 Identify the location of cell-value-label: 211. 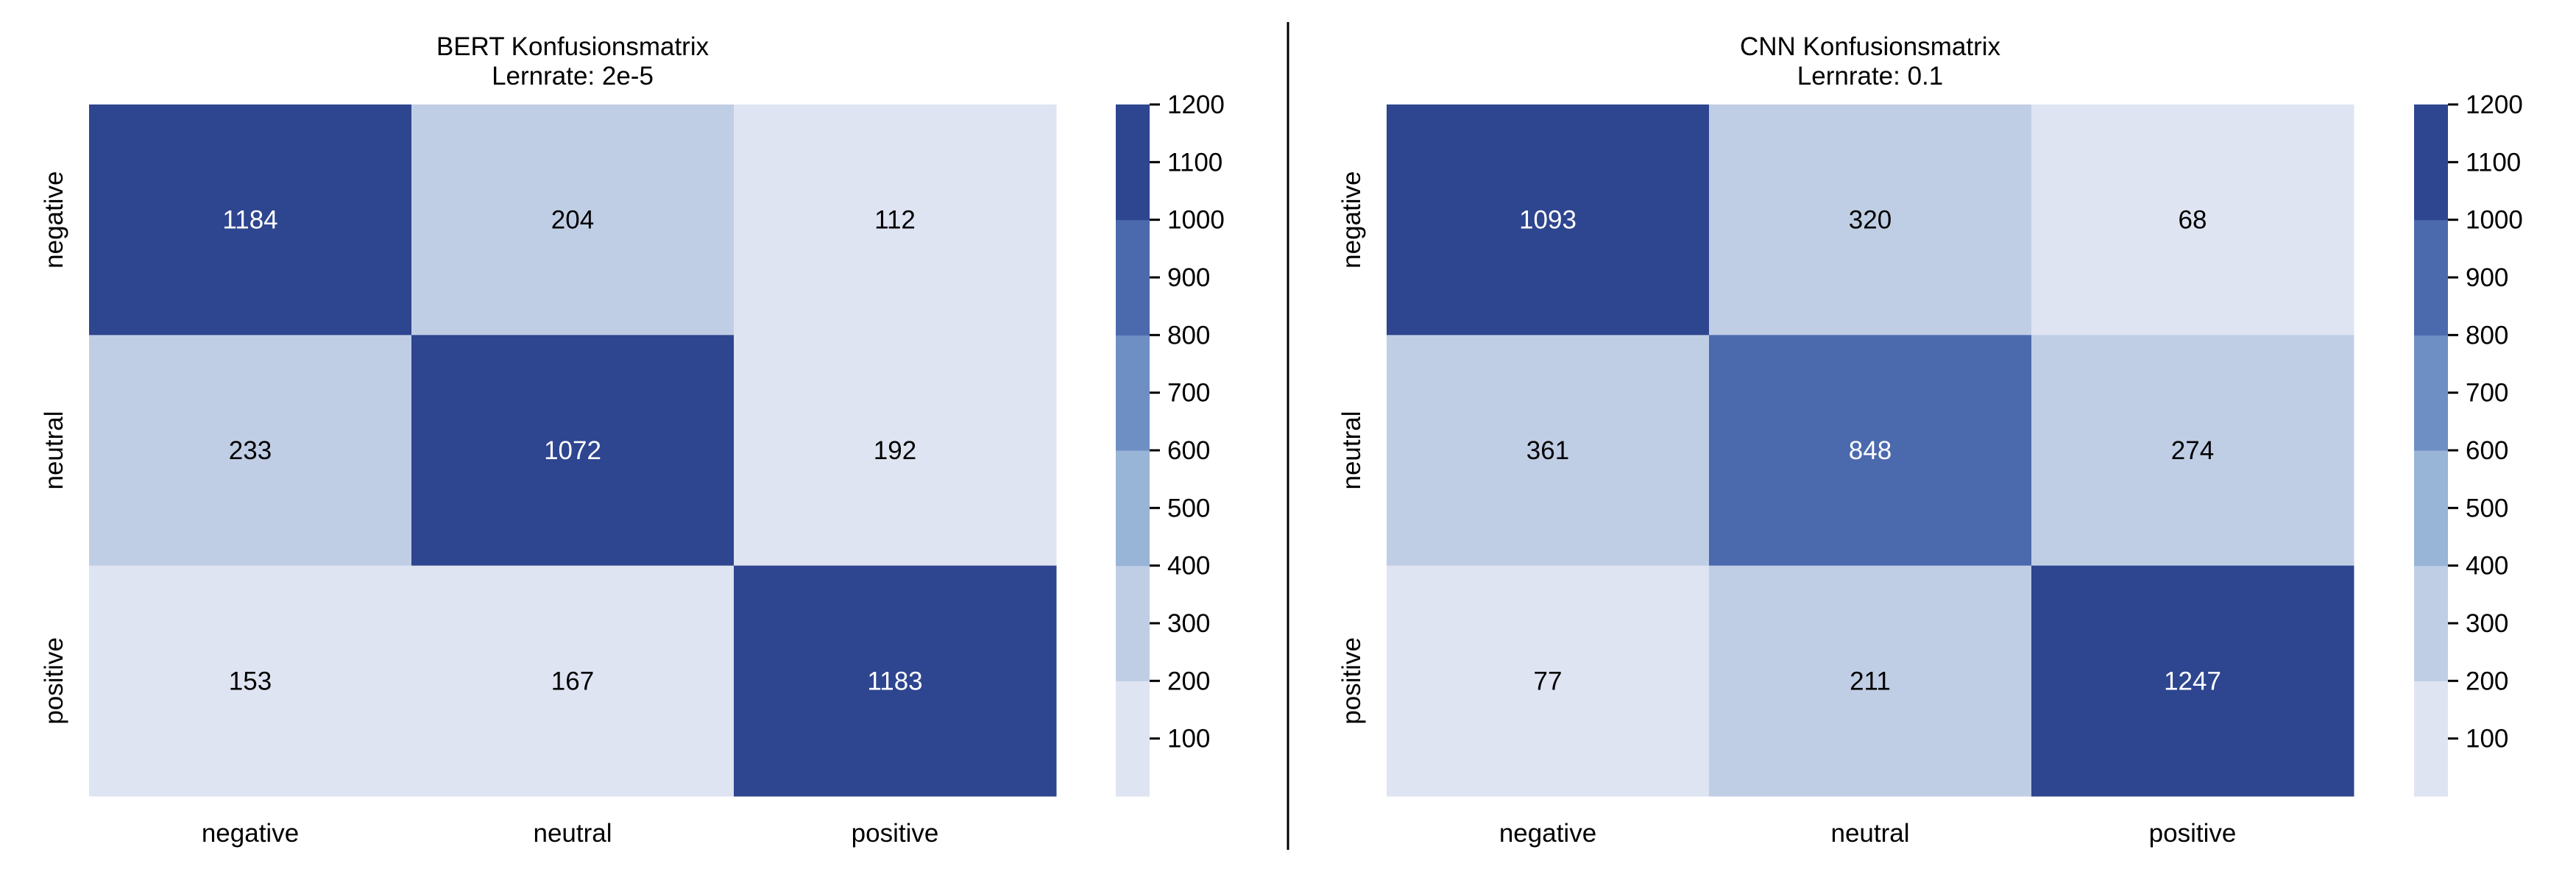
(1870, 681).